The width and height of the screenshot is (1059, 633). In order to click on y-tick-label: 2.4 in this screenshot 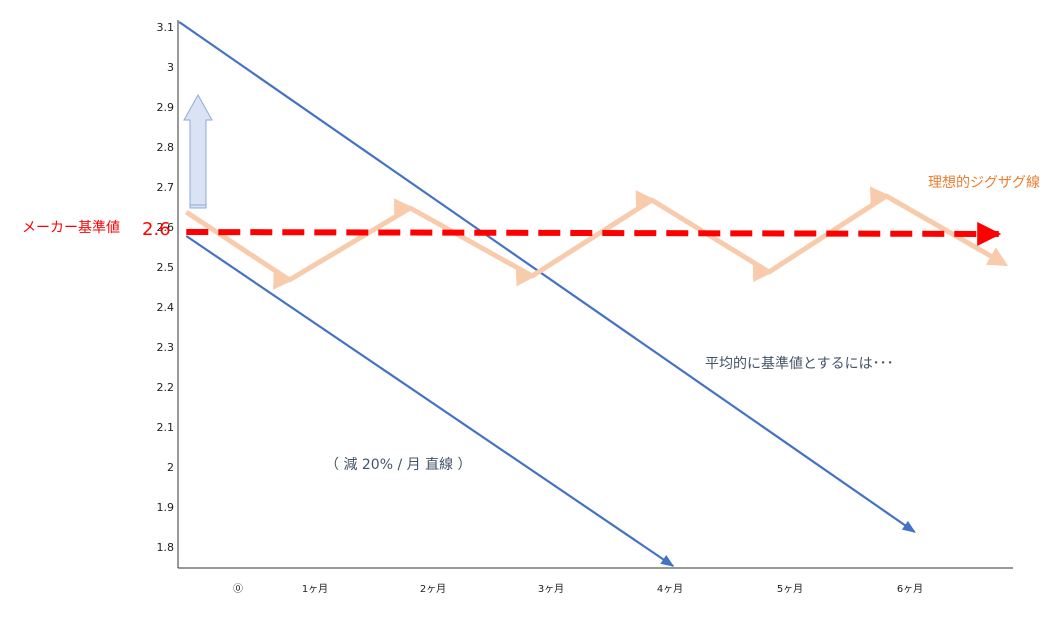, I will do `click(166, 307)`.